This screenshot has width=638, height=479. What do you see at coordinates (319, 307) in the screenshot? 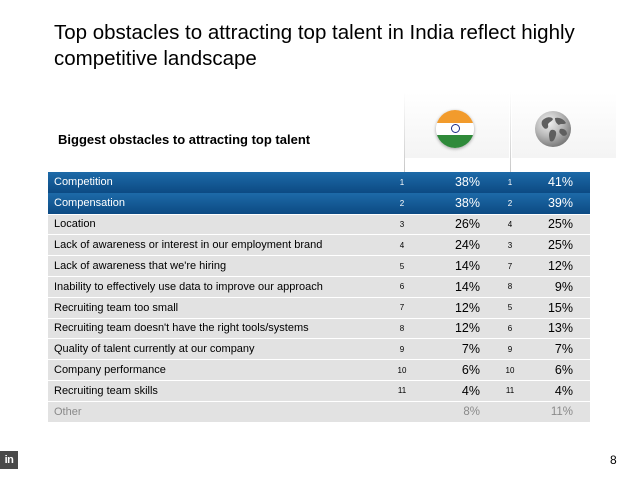
I see `table-row: Recruiting team too small 7 12% 5 15%` at bounding box center [319, 307].